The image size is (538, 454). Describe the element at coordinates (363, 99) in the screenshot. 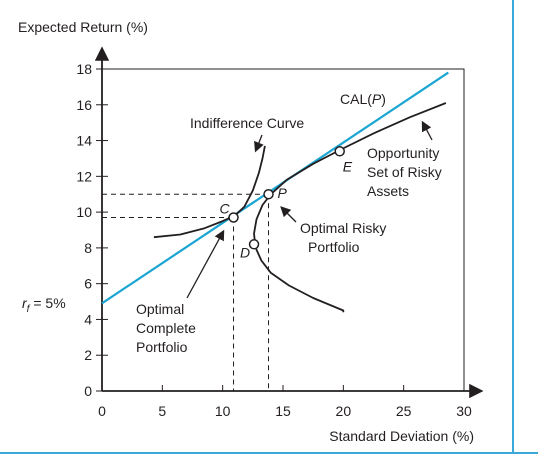

I see `cal-label: CAL(P)` at that location.